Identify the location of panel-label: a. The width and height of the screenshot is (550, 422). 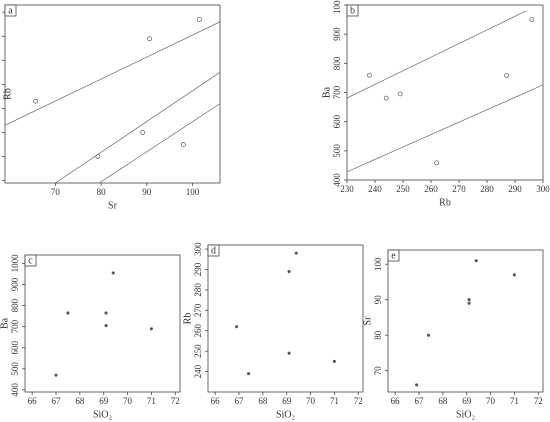
(10, 10).